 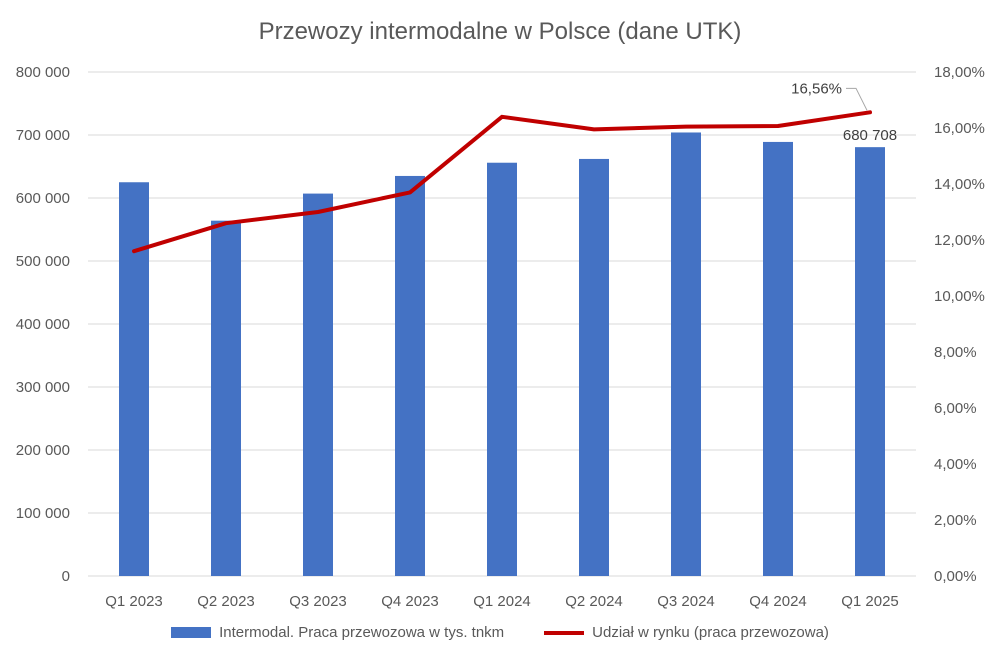 I want to click on y-left-tick-label: 100 000, so click(x=43, y=513).